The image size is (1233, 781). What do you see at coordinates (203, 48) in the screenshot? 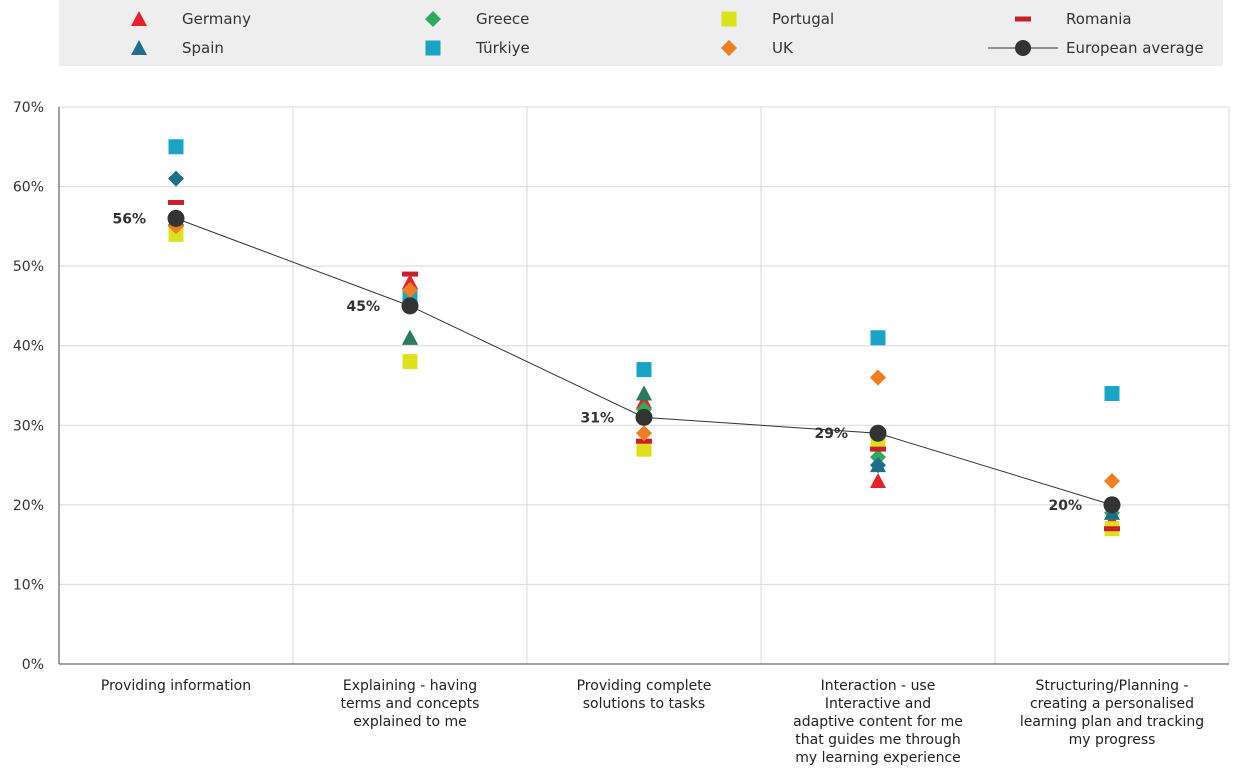
I see `legend-label: Spain` at bounding box center [203, 48].